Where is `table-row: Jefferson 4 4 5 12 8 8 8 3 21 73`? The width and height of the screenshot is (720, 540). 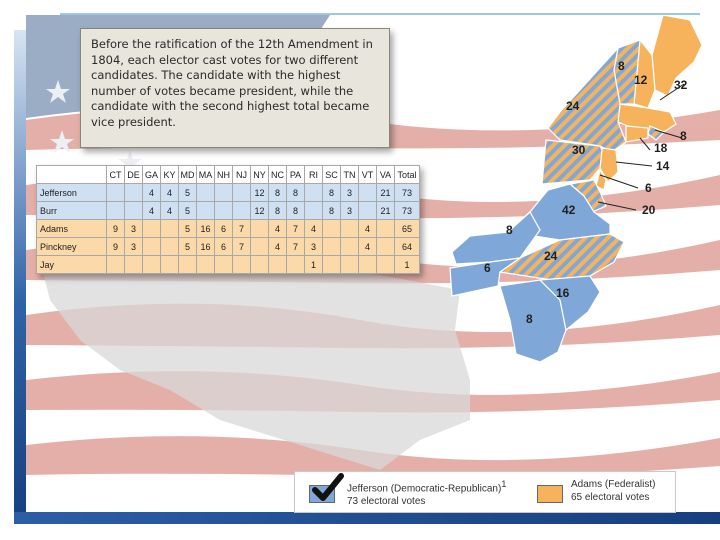 table-row: Jefferson 4 4 5 12 8 8 8 3 21 73 is located at coordinates (228, 192).